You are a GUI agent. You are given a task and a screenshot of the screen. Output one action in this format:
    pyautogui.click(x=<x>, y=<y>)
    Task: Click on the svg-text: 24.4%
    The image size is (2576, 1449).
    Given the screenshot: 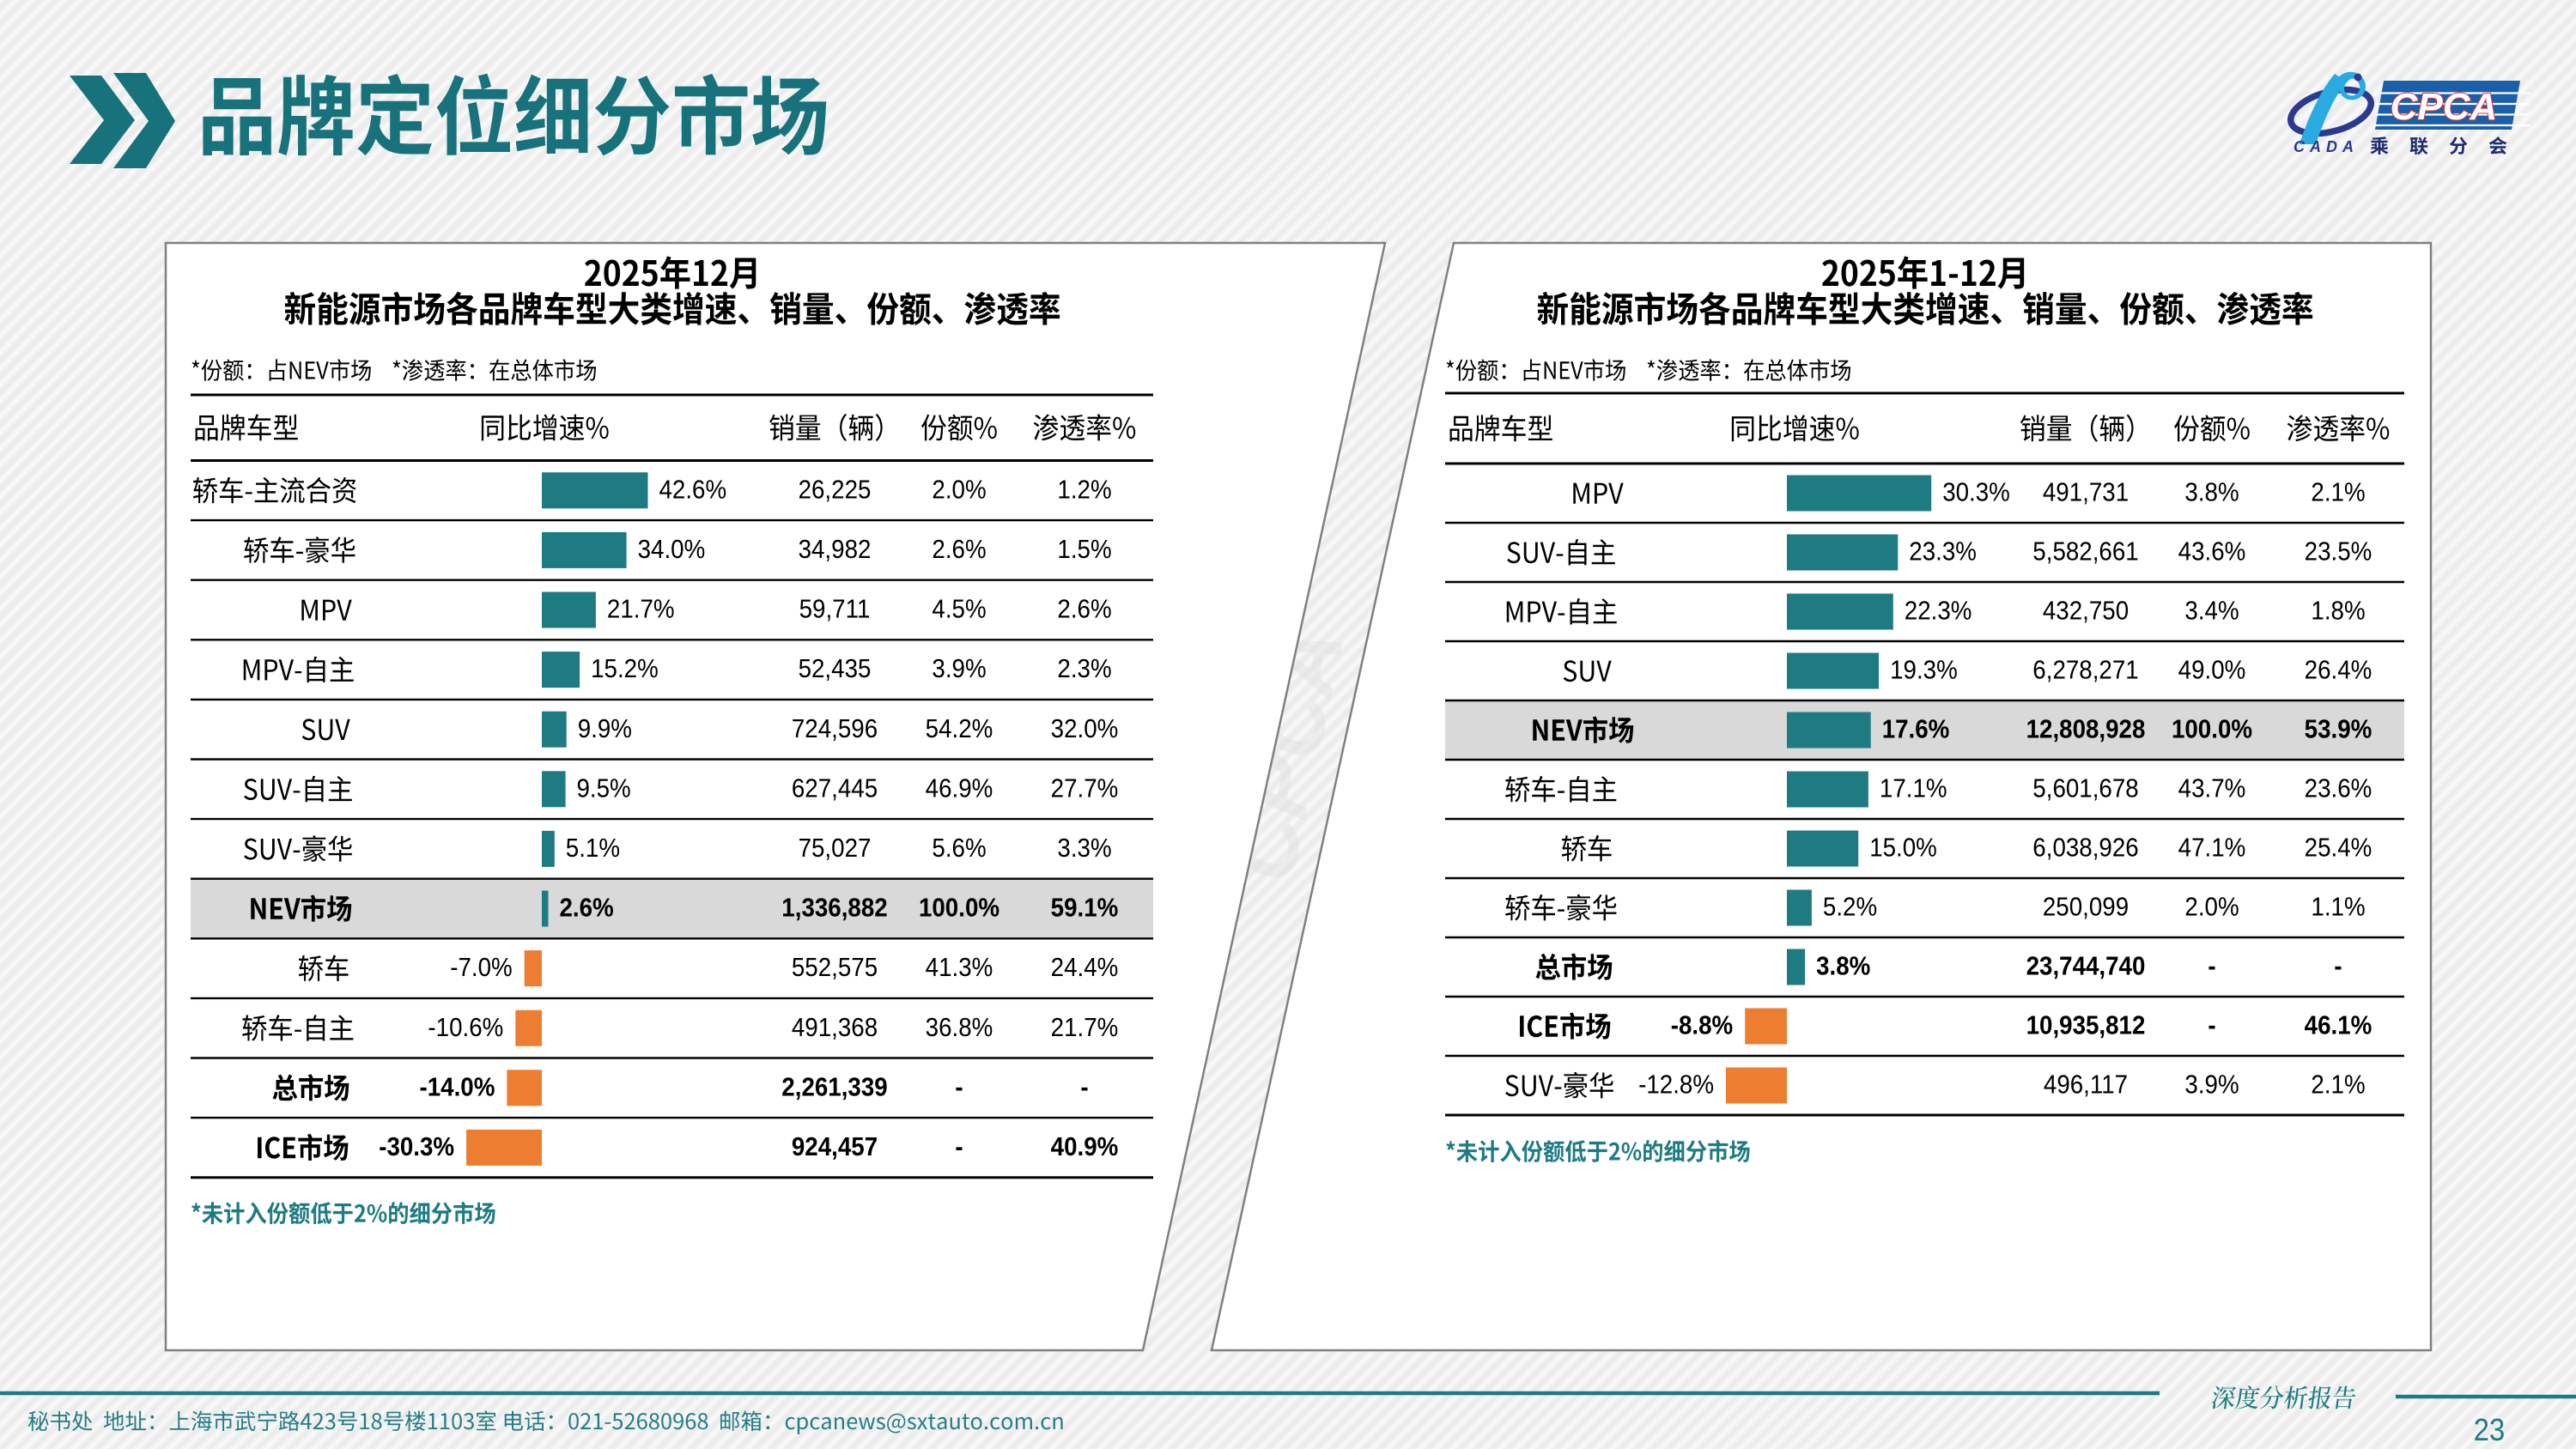 What is the action you would take?
    pyautogui.click(x=1085, y=968)
    